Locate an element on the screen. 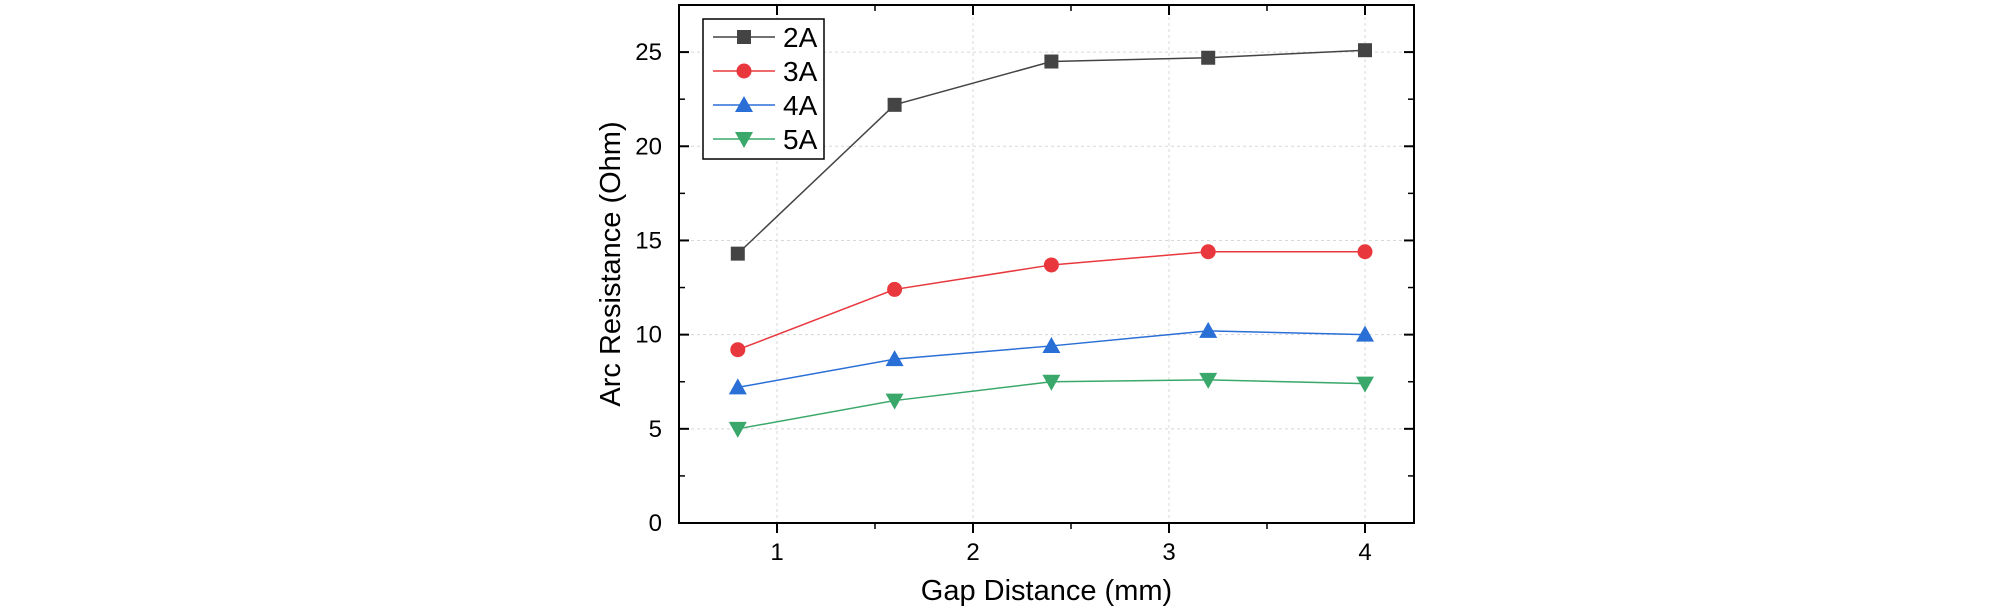  x-tick-label: 1 is located at coordinates (776, 552).